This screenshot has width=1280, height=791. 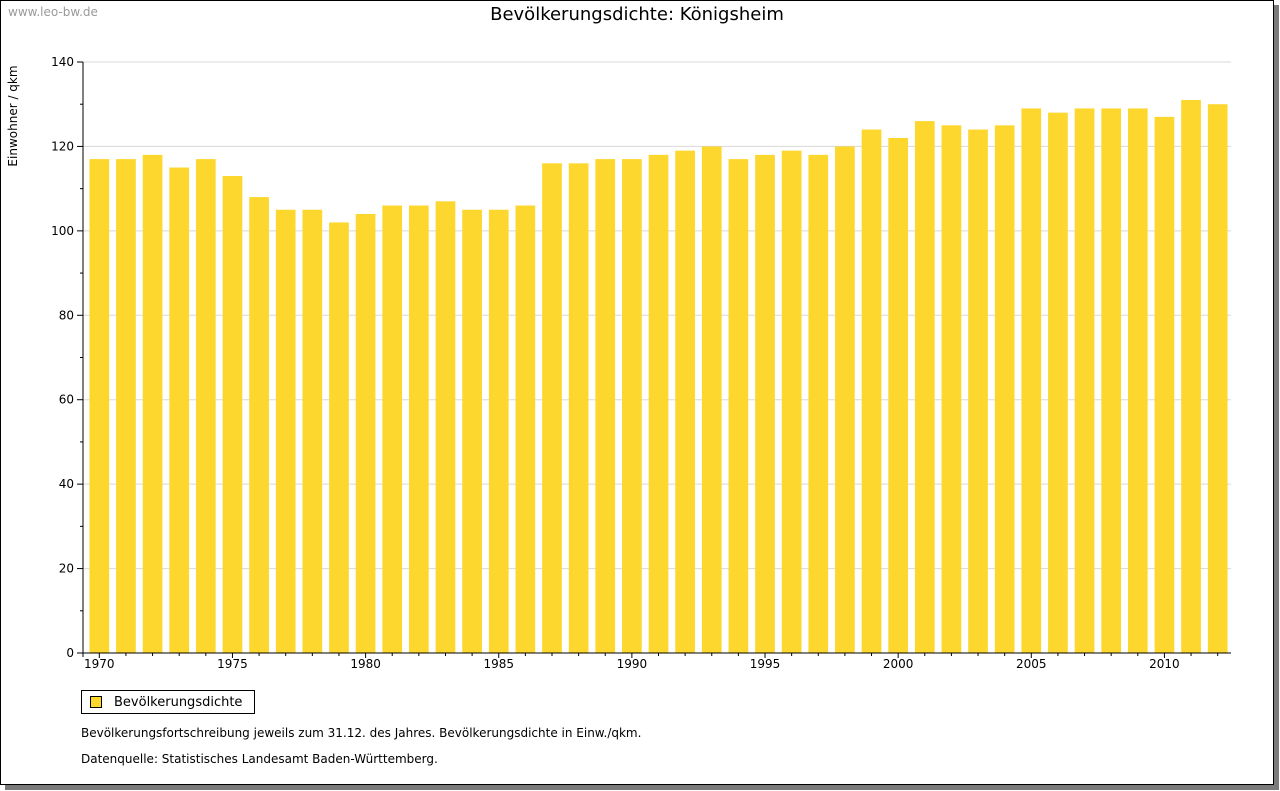 I want to click on bar-1971, so click(x=126, y=406).